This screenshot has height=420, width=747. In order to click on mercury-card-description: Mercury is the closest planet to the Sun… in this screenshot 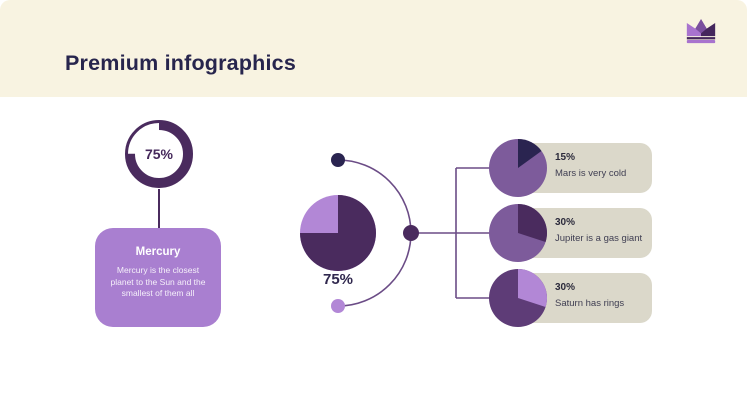, I will do `click(158, 281)`.